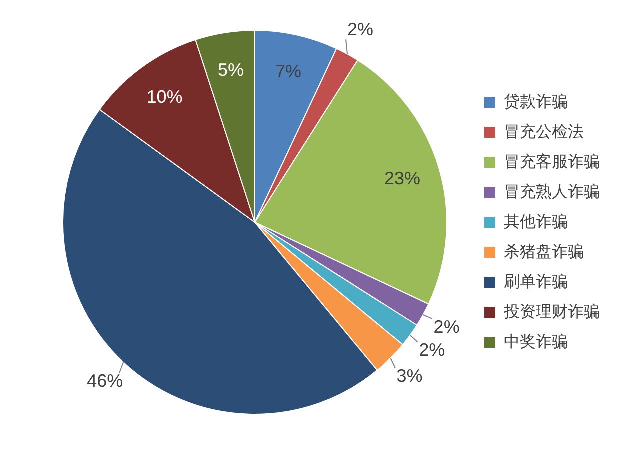 Image resolution: width=640 pixels, height=455 pixels. I want to click on legend-label: 中奖诈骗, so click(536, 341).